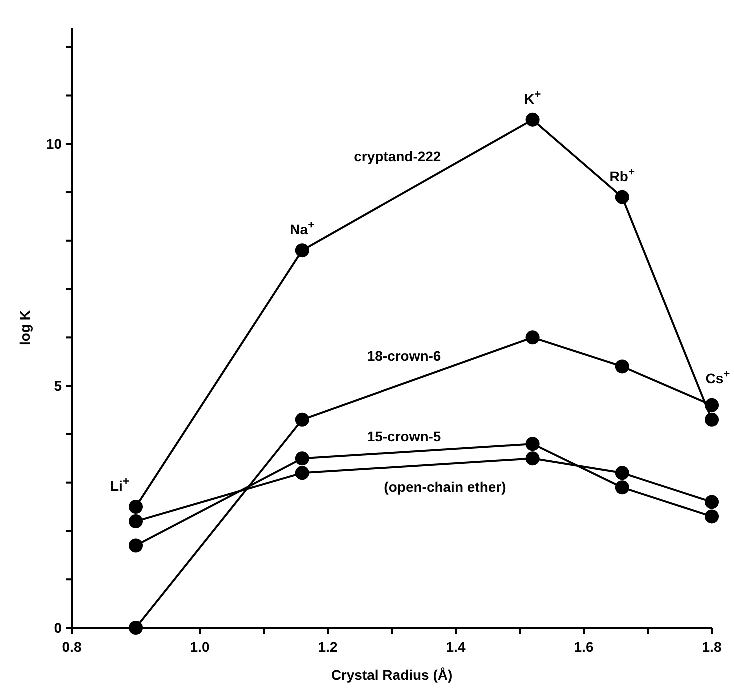 This screenshot has width=734, height=700. What do you see at coordinates (303, 229) in the screenshot?
I see `annotation: Na$^{+}$` at bounding box center [303, 229].